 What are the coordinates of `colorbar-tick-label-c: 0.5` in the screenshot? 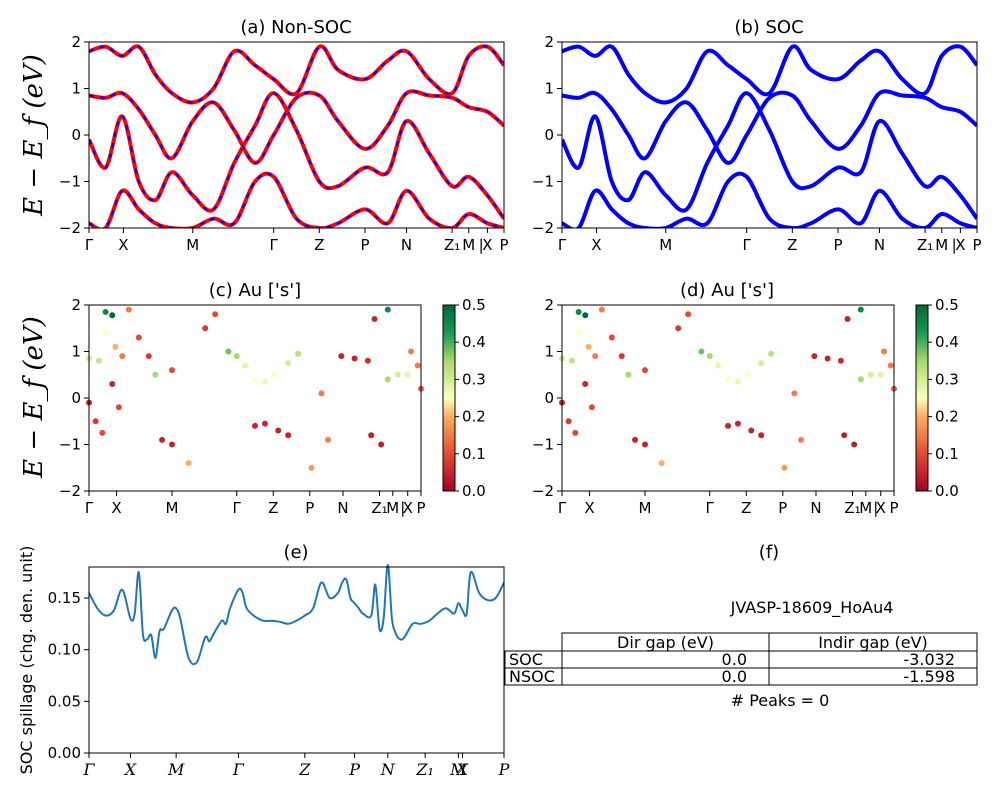 It's located at (474, 305).